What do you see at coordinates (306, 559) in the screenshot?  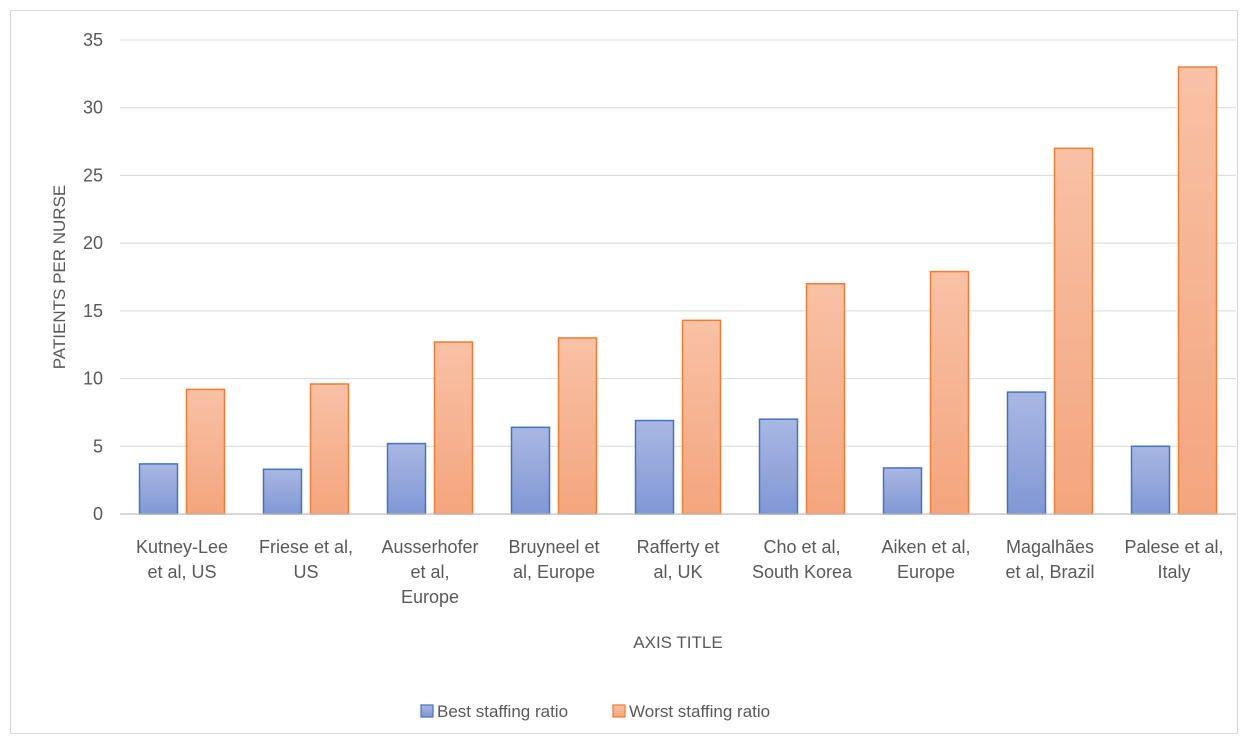 I see `x-tick-label: Friese et al, US` at bounding box center [306, 559].